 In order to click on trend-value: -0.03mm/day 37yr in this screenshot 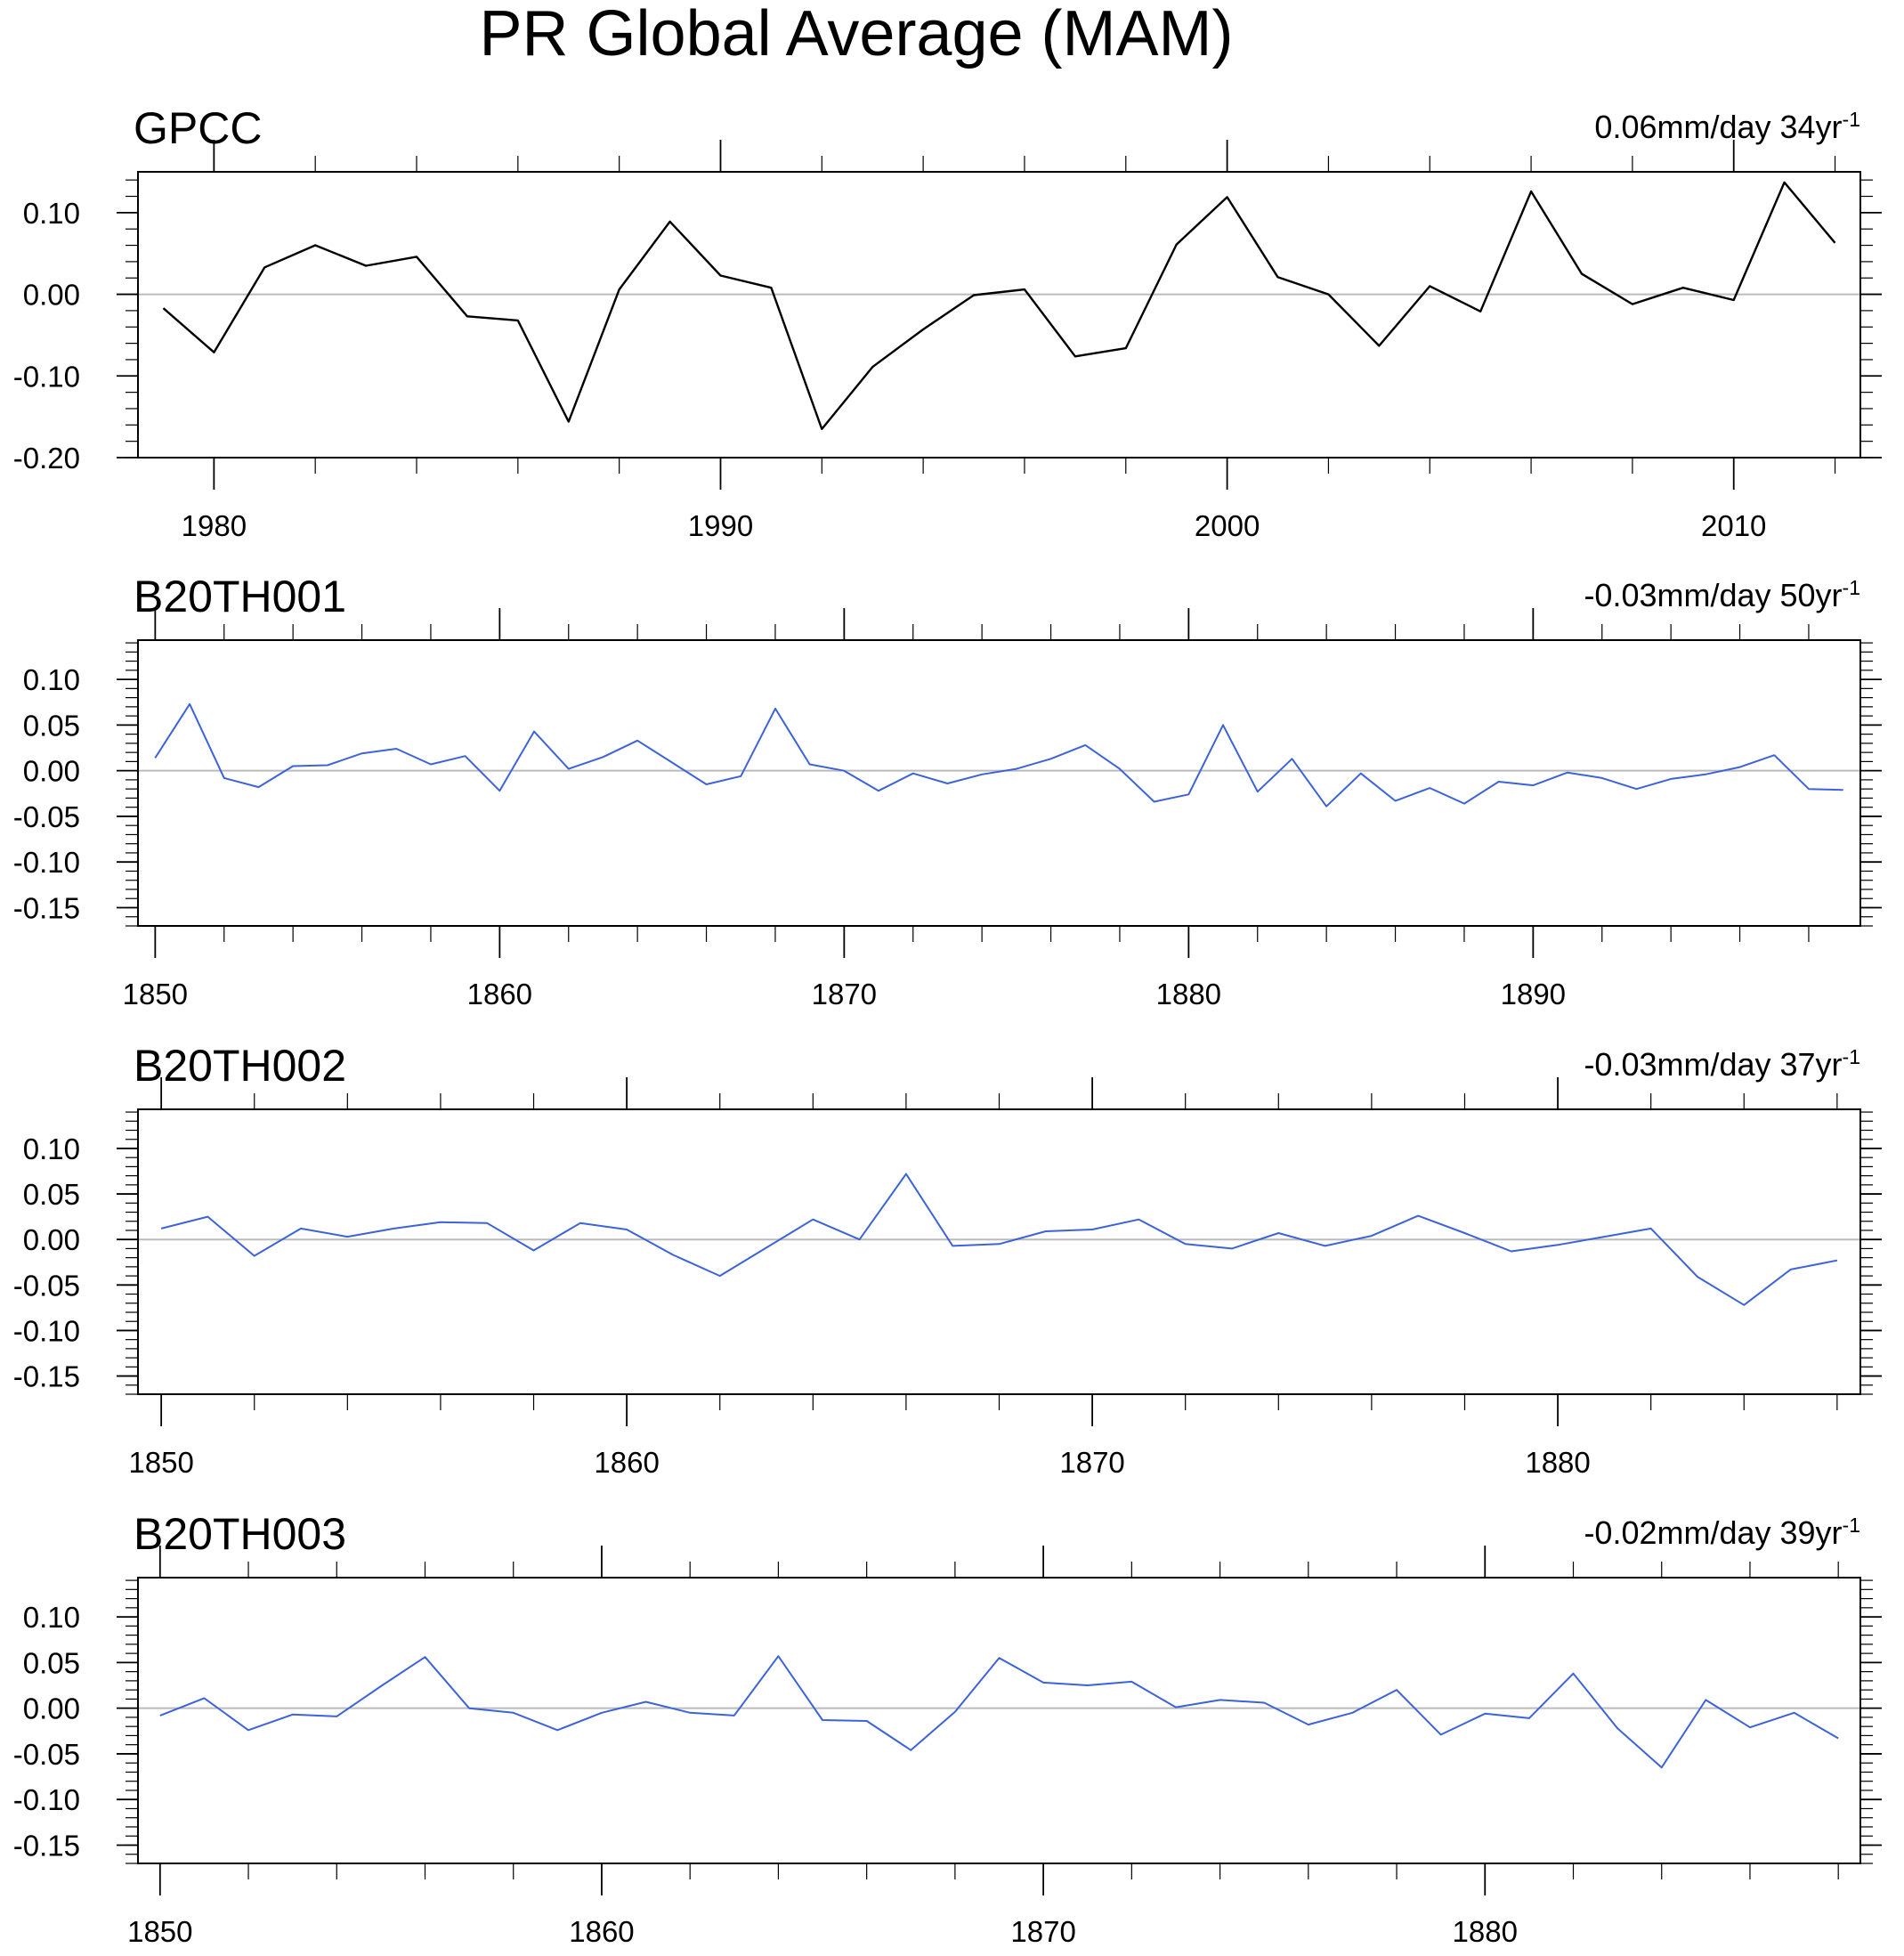, I will do `click(1713, 1064)`.